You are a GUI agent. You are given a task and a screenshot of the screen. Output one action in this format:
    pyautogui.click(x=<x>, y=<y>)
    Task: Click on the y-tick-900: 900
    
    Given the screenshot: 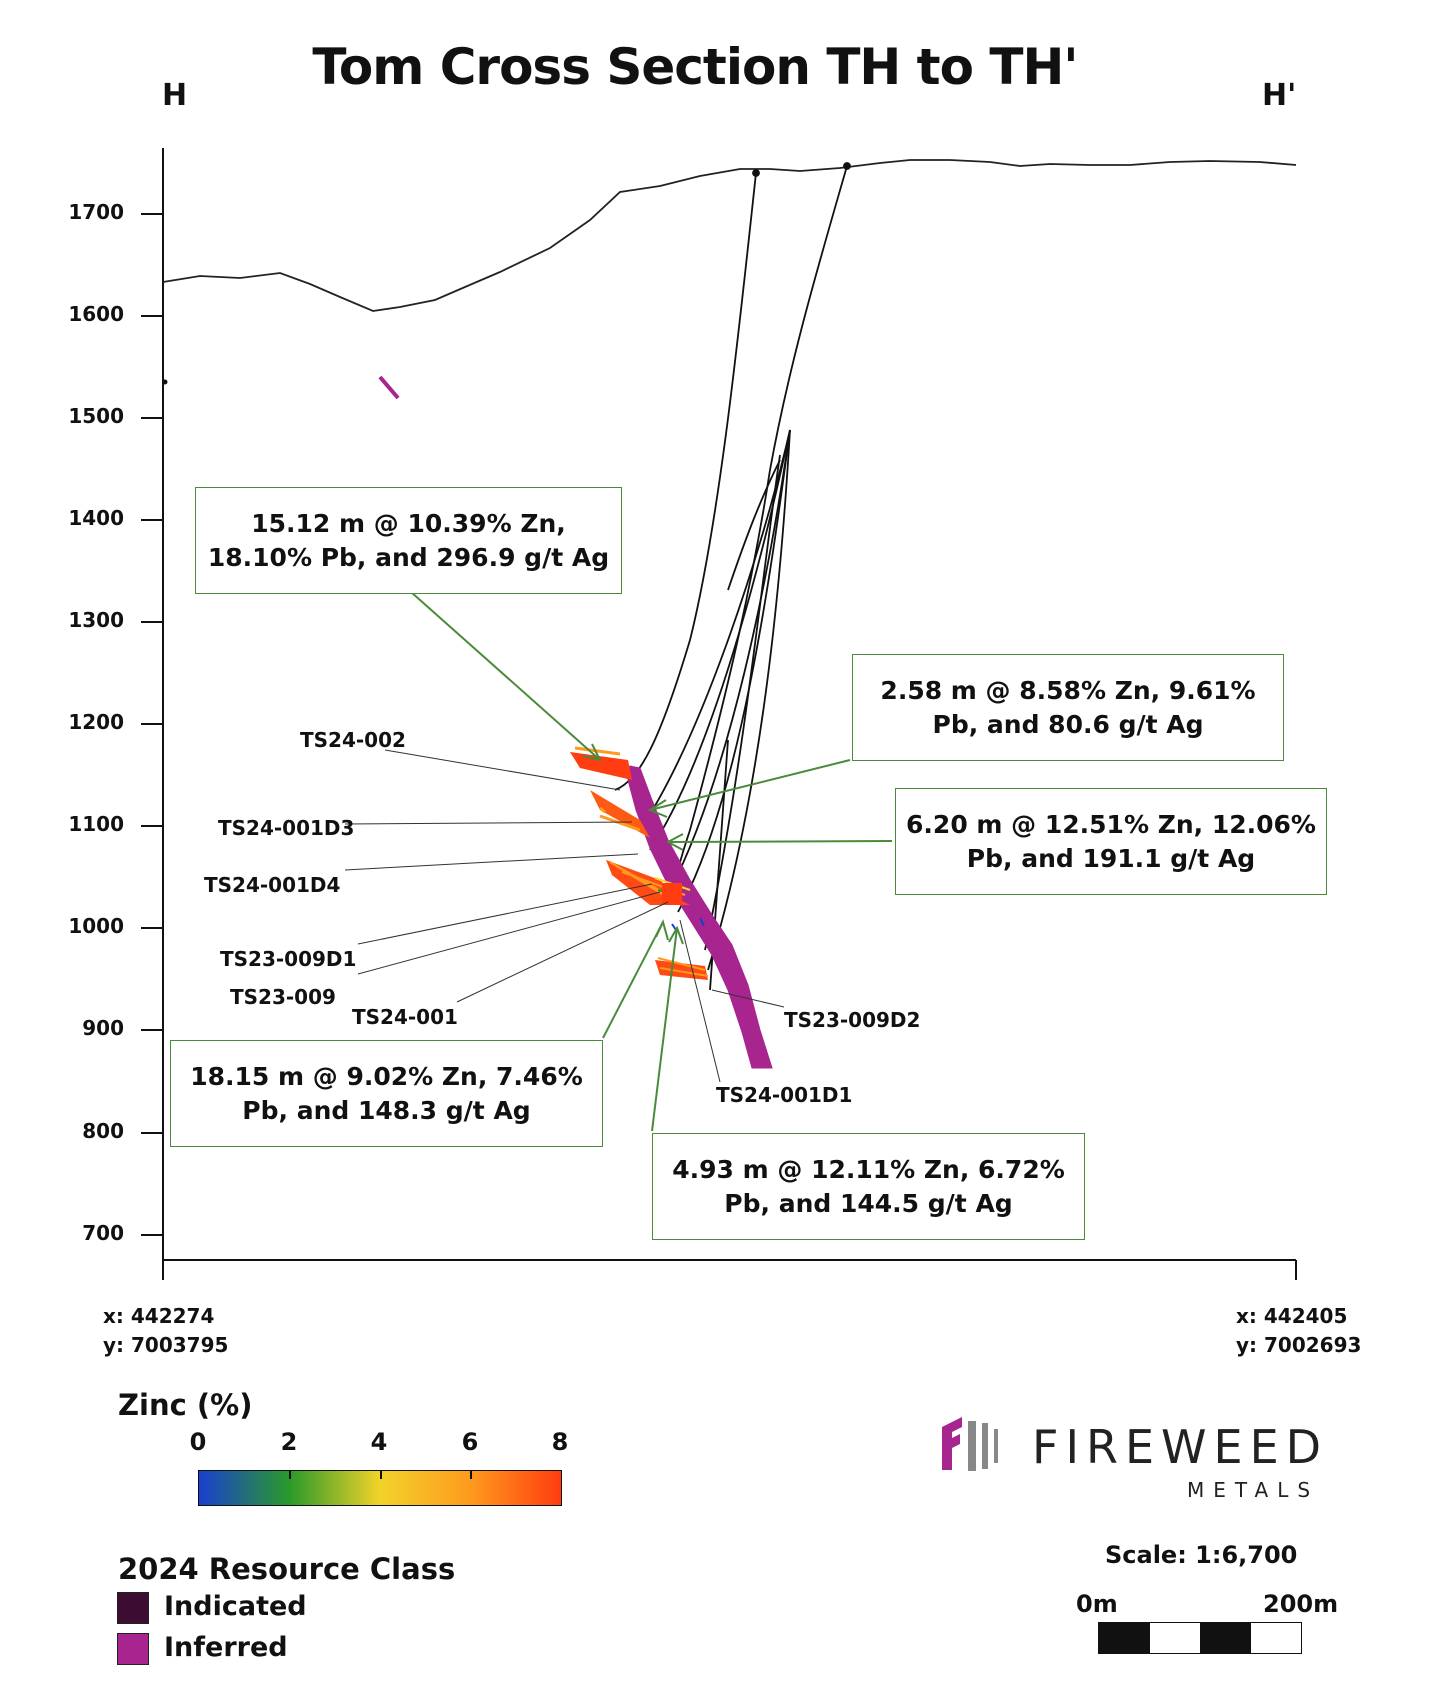 What is the action you would take?
    pyautogui.click(x=103, y=1028)
    